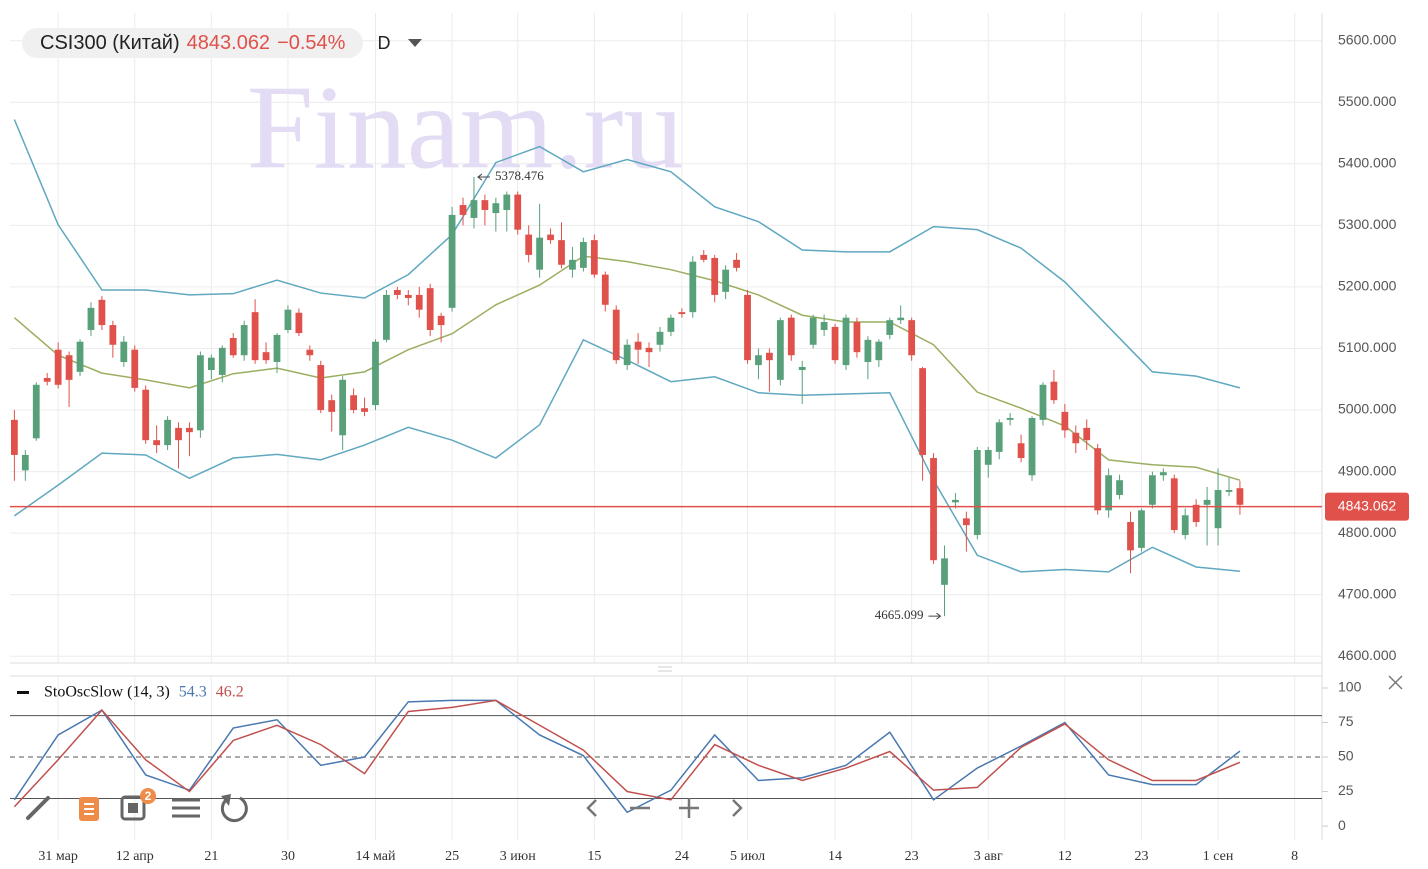 Image resolution: width=1428 pixels, height=869 pixels. I want to click on change: −0.54%, so click(311, 42).